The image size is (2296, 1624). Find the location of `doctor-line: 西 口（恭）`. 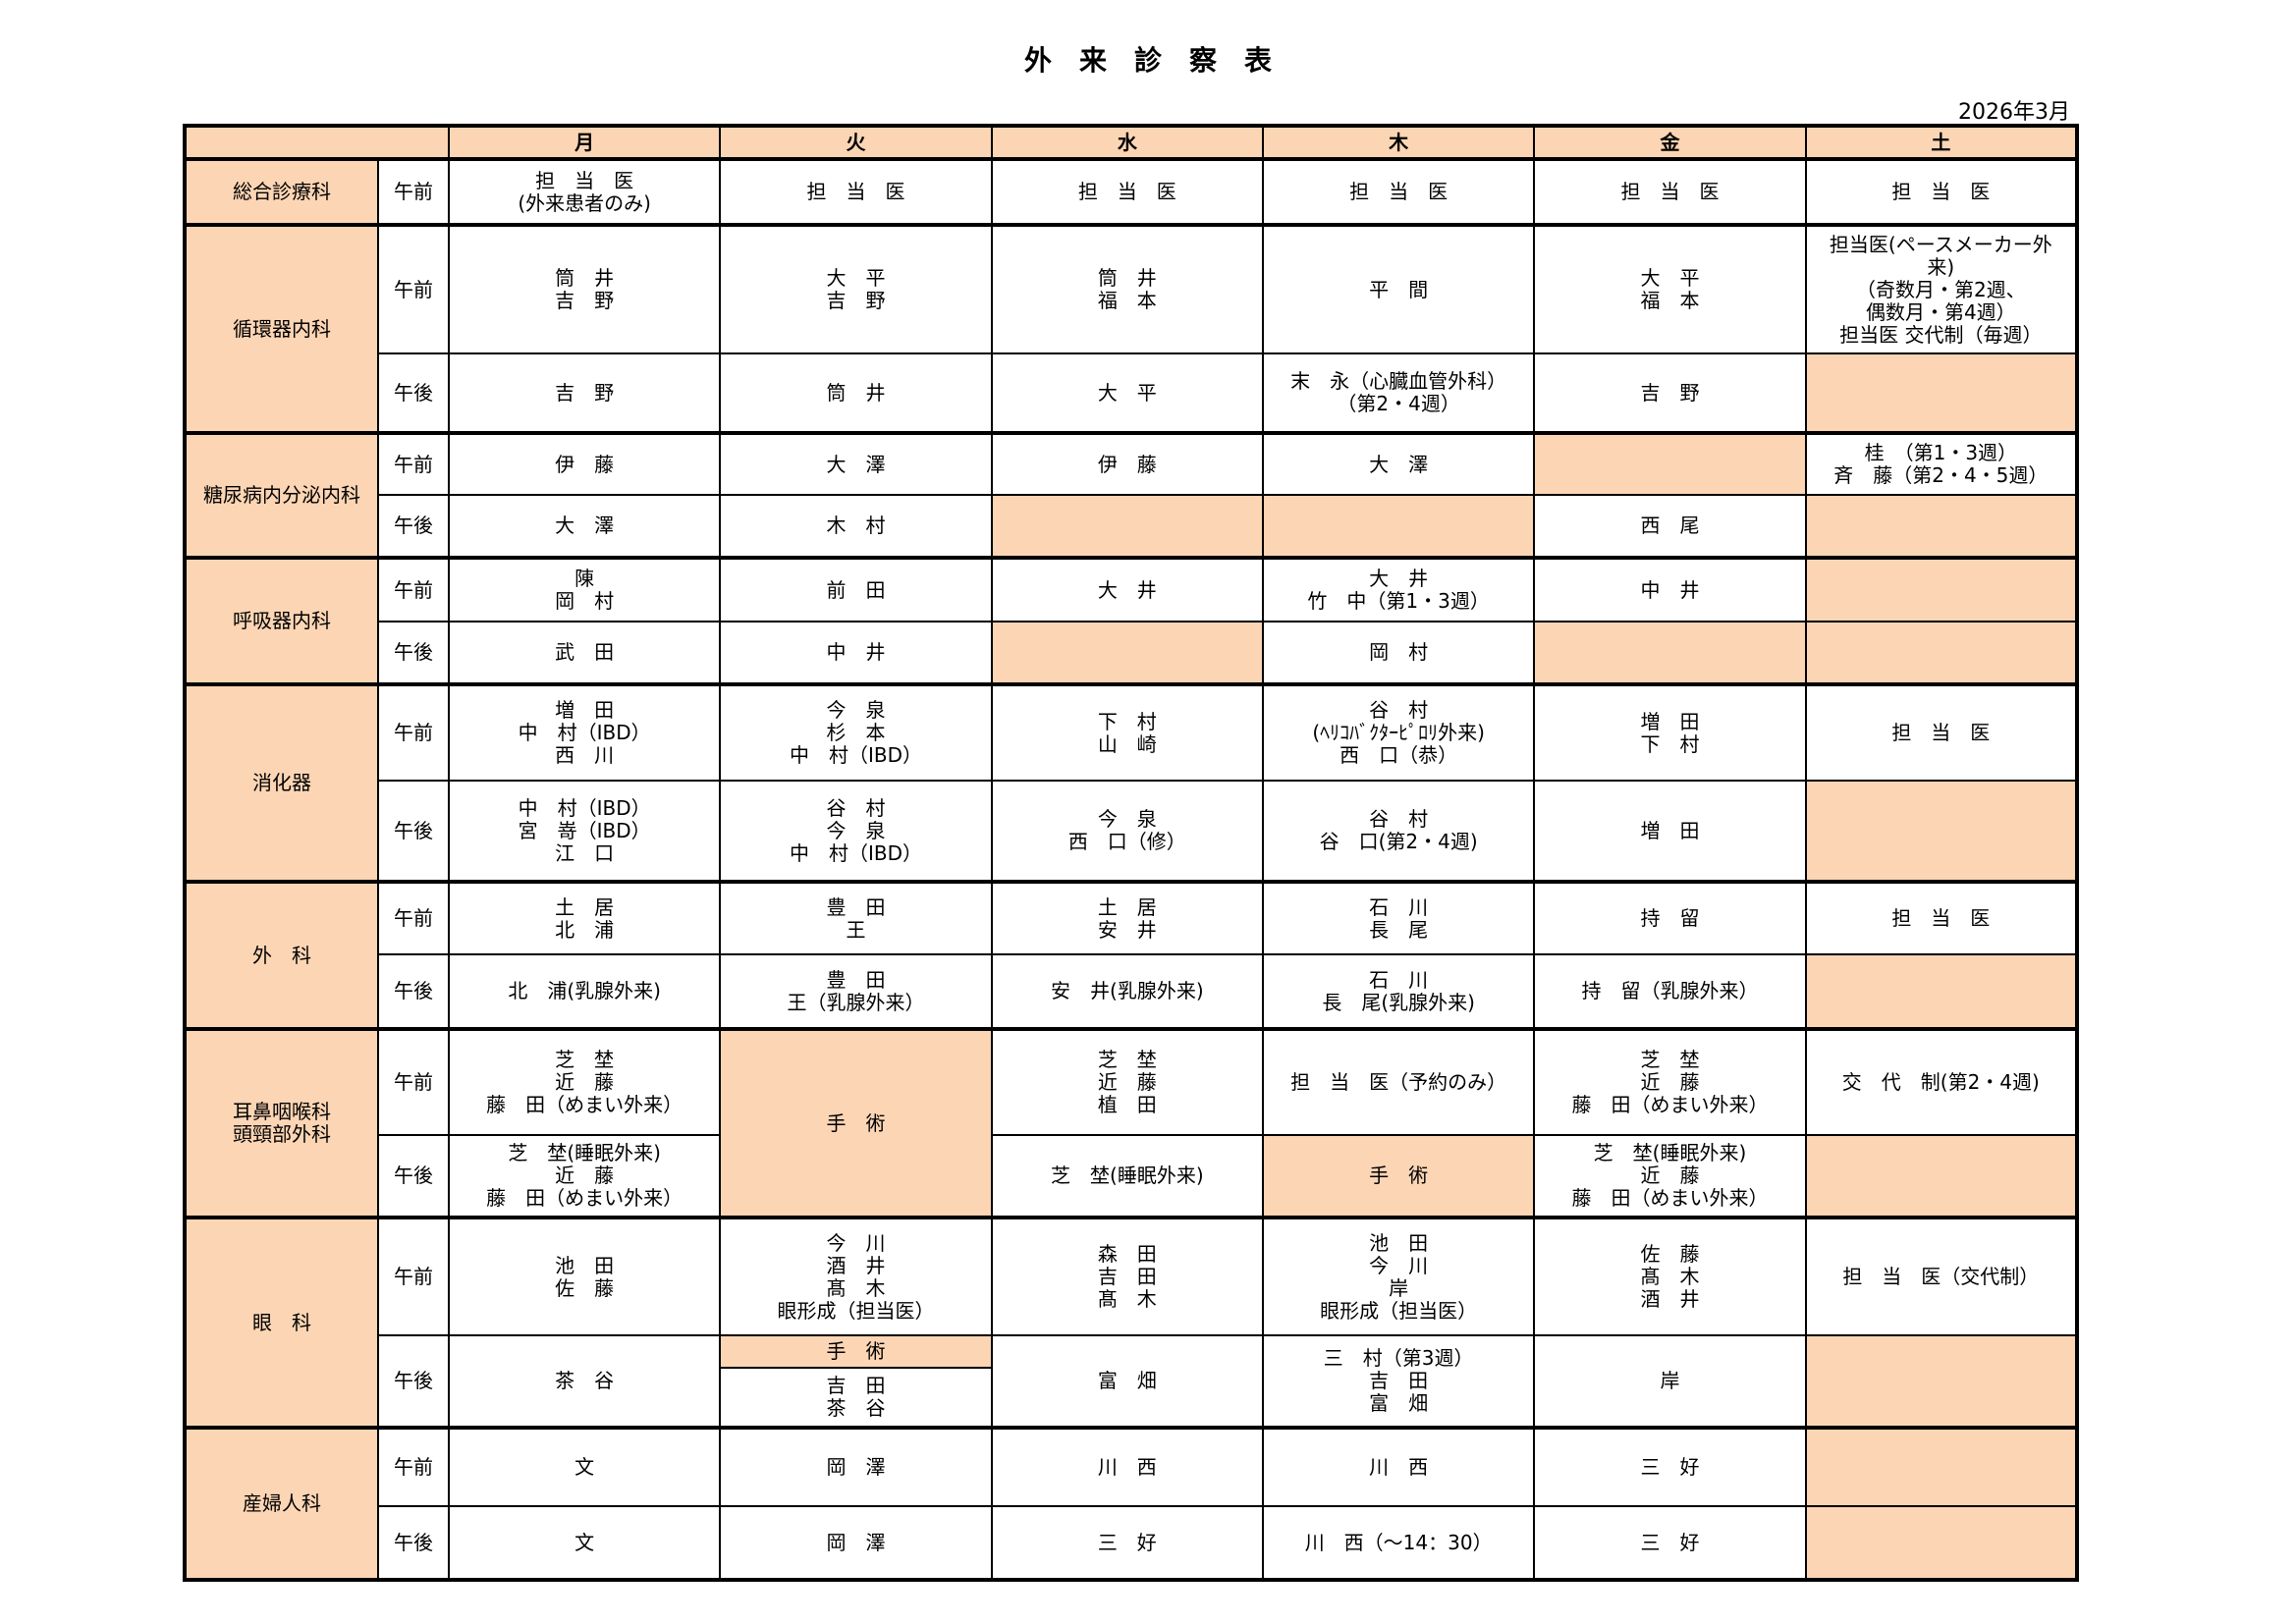

doctor-line: 西 口（恭） is located at coordinates (1398, 755).